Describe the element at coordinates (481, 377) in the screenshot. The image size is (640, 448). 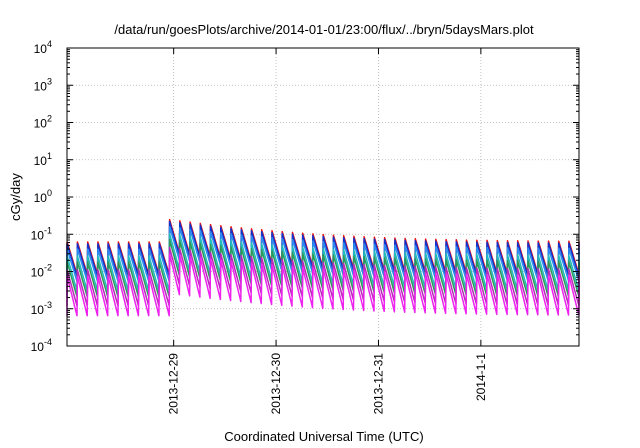
I see `x-tick-label: 2014-1-1` at that location.